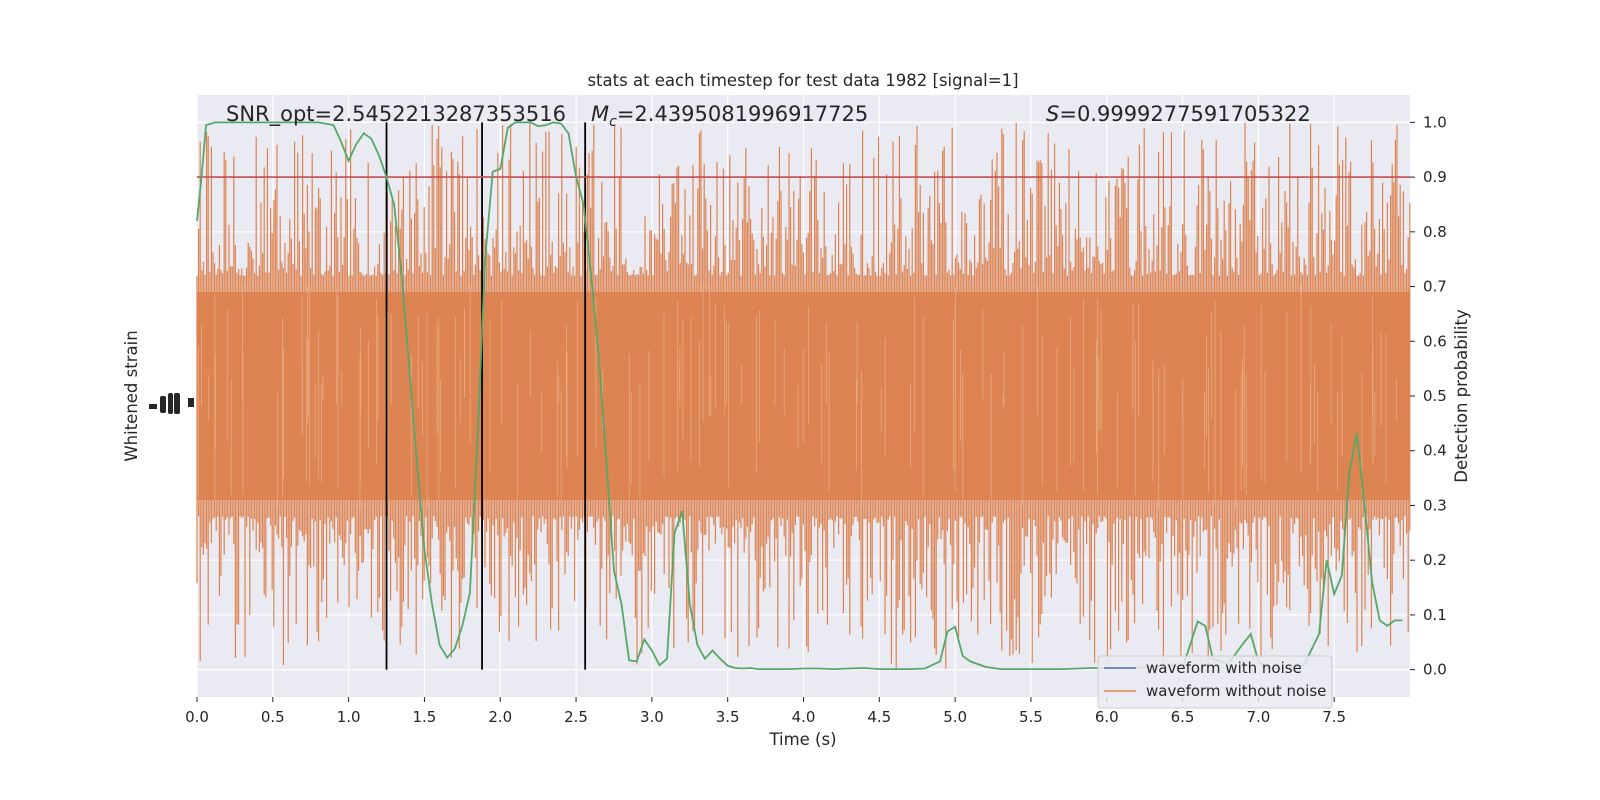  Describe the element at coordinates (1258, 717) in the screenshot. I see `x-tick-label: 7.0` at that location.